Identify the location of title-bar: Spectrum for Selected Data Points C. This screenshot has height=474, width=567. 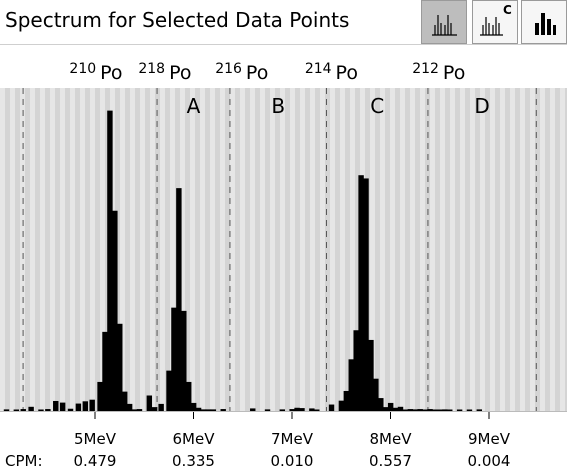
(283, 22).